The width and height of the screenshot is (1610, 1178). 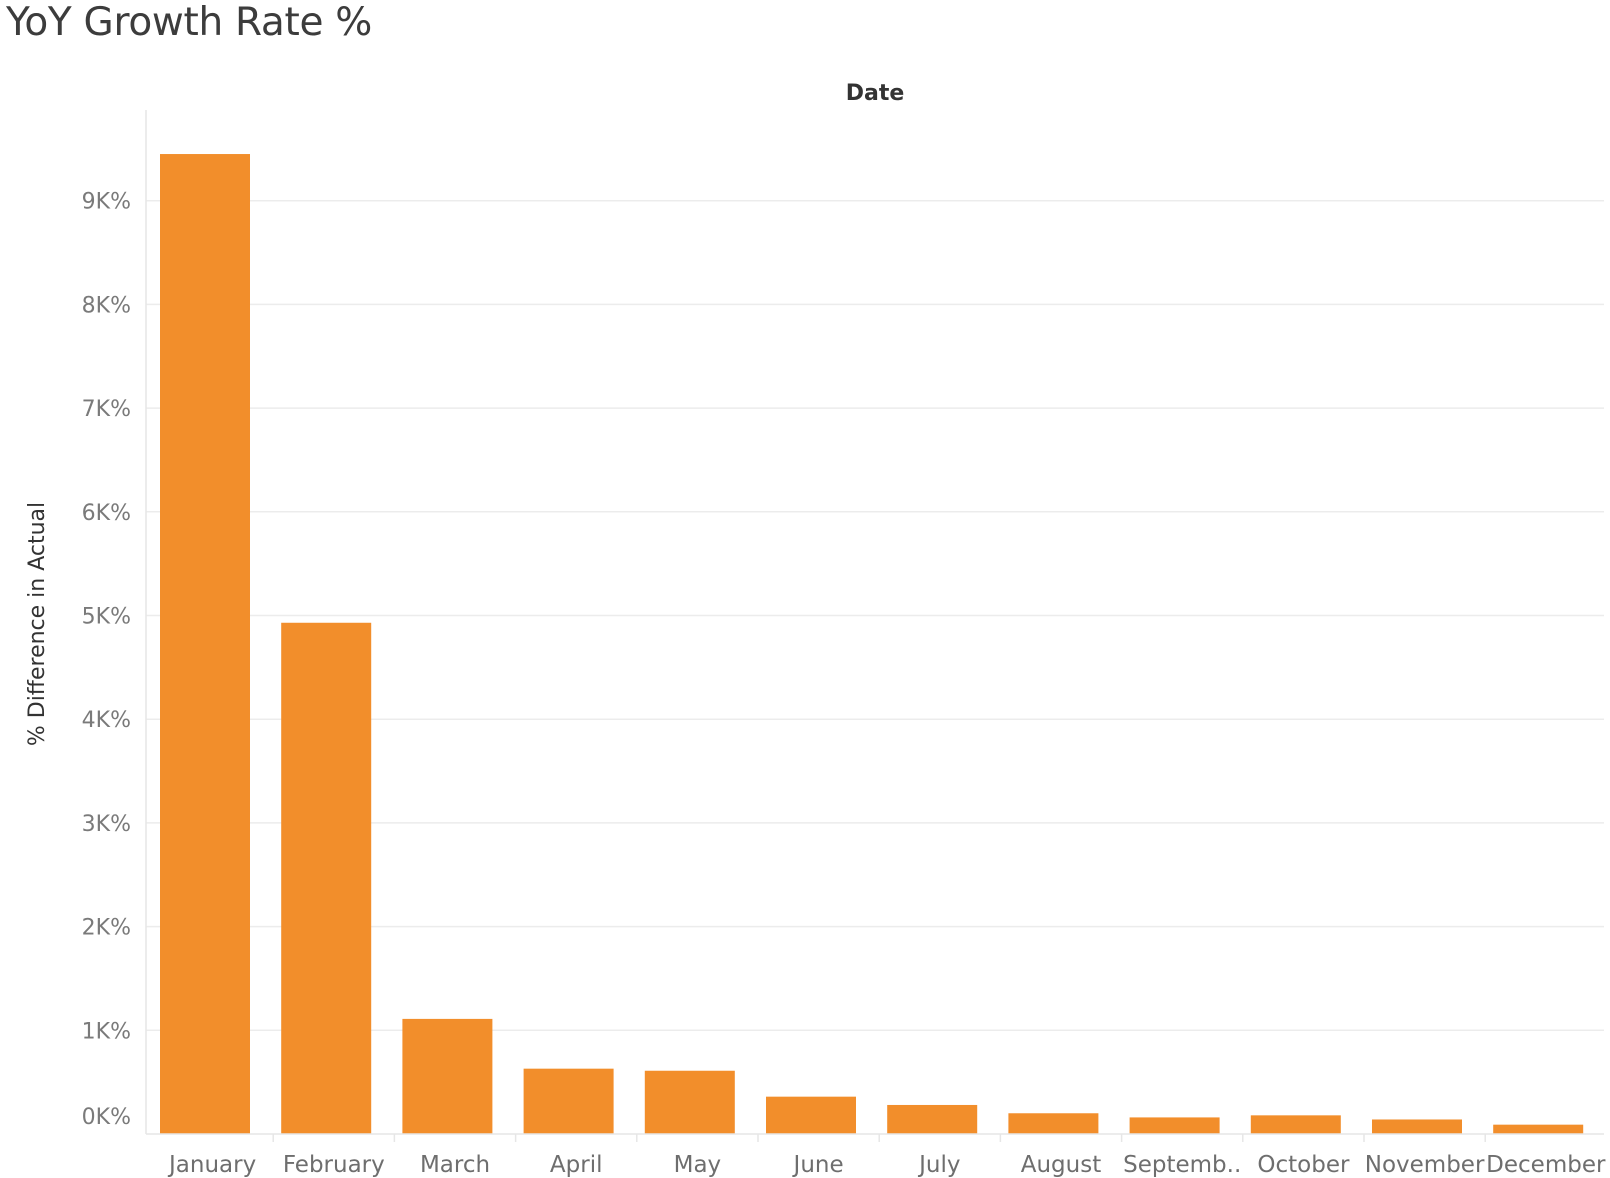 What do you see at coordinates (1425, 1165) in the screenshot?
I see `x-category-label: November` at bounding box center [1425, 1165].